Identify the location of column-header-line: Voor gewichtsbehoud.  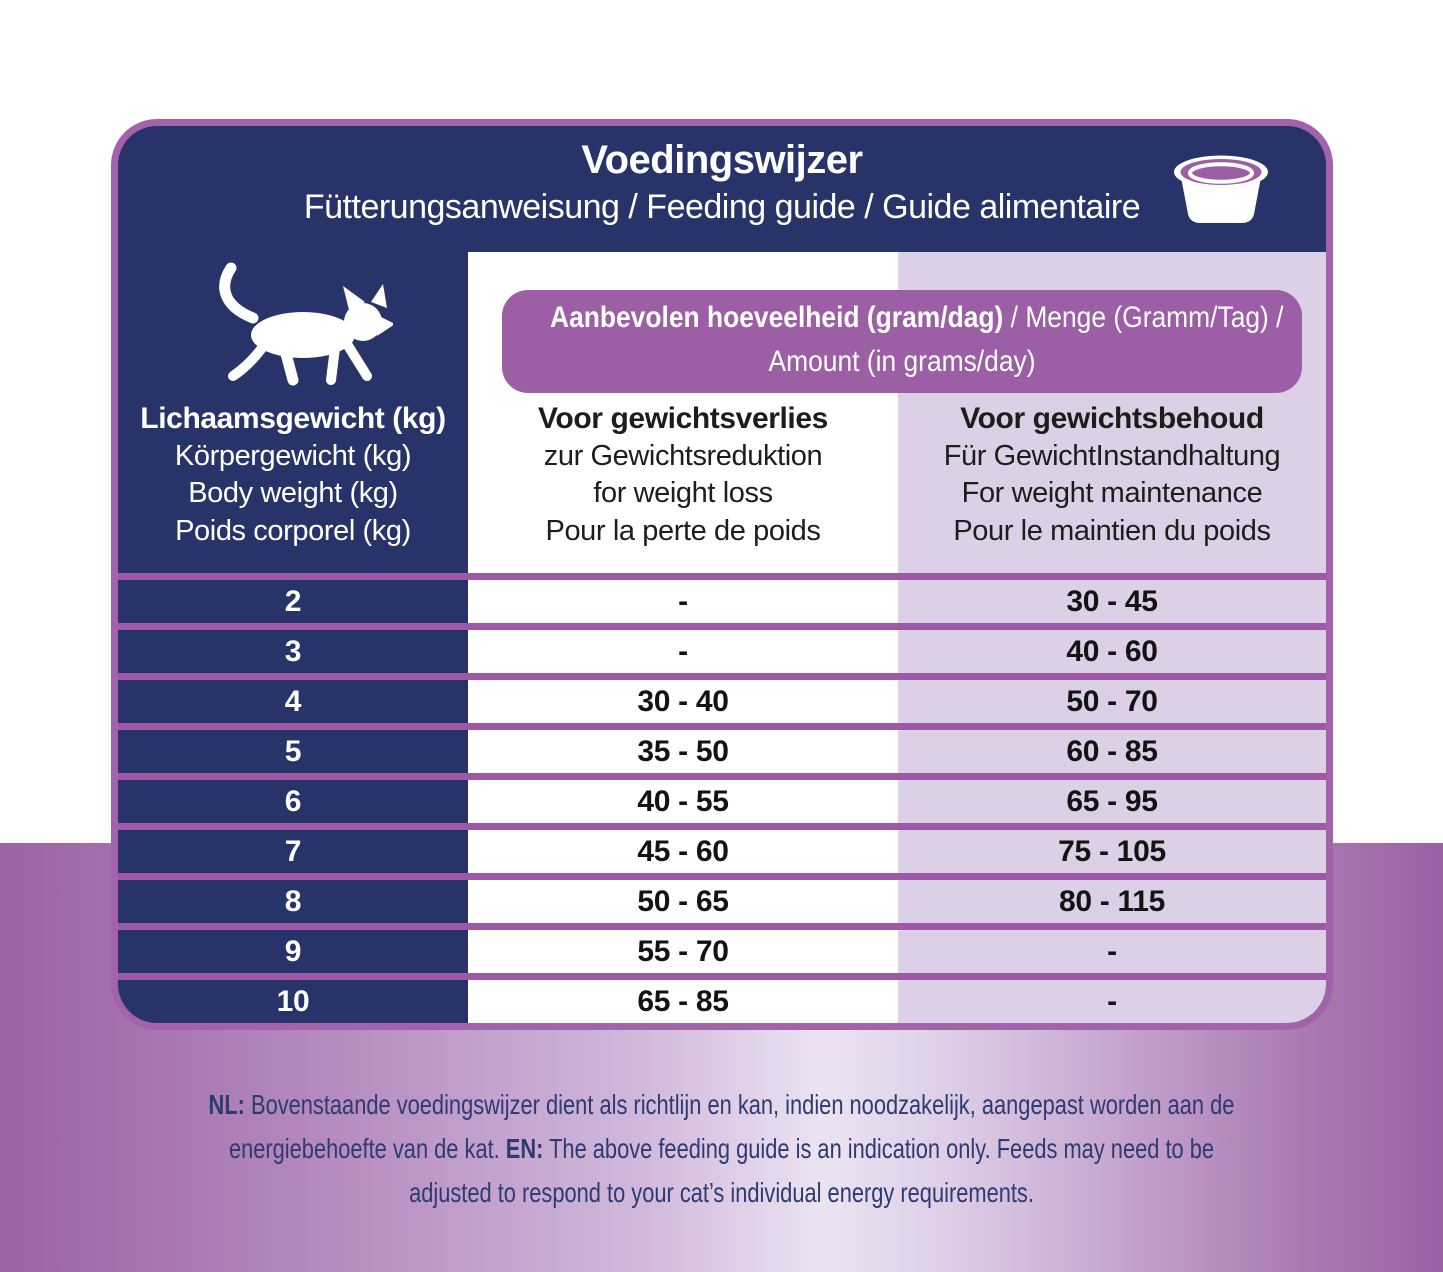
(1112, 418).